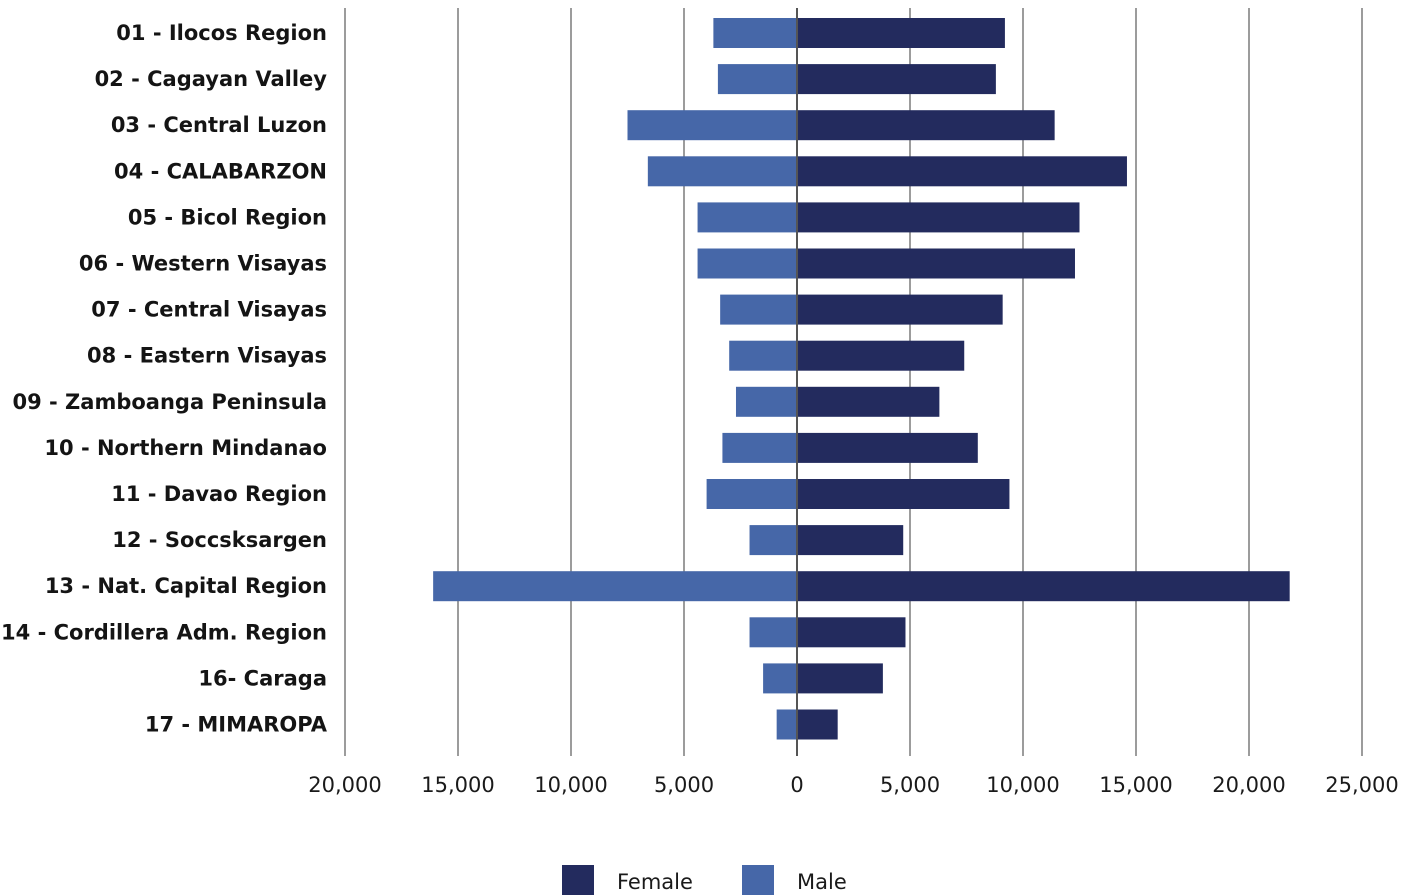 The width and height of the screenshot is (1419, 895). I want to click on category-label: 11 - Davao Region, so click(219, 494).